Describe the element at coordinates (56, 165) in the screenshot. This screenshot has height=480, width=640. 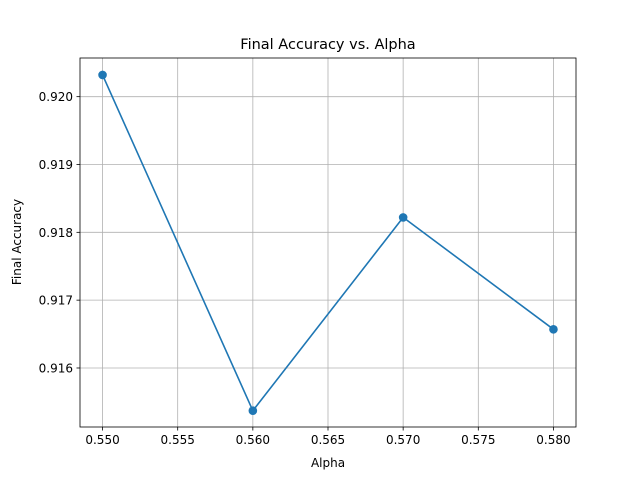
I see `y-tick-label: 0.919` at that location.